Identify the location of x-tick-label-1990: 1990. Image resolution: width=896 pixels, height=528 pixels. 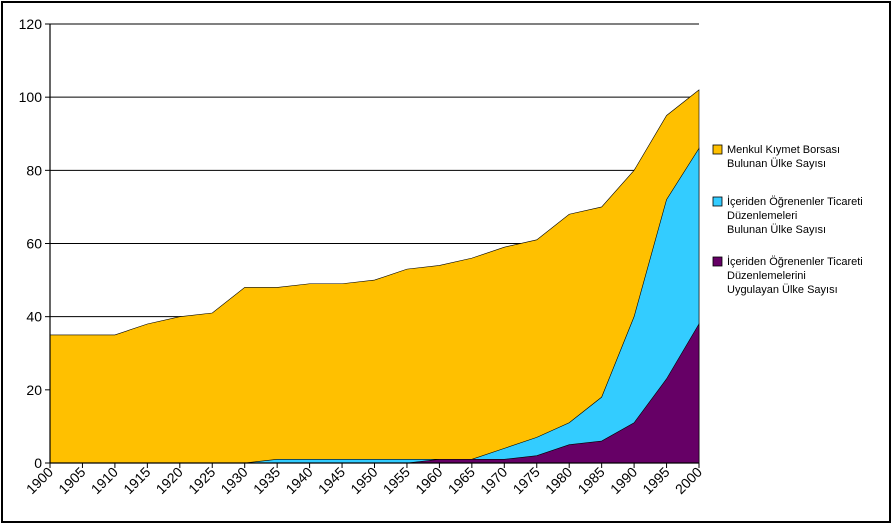
(623, 480).